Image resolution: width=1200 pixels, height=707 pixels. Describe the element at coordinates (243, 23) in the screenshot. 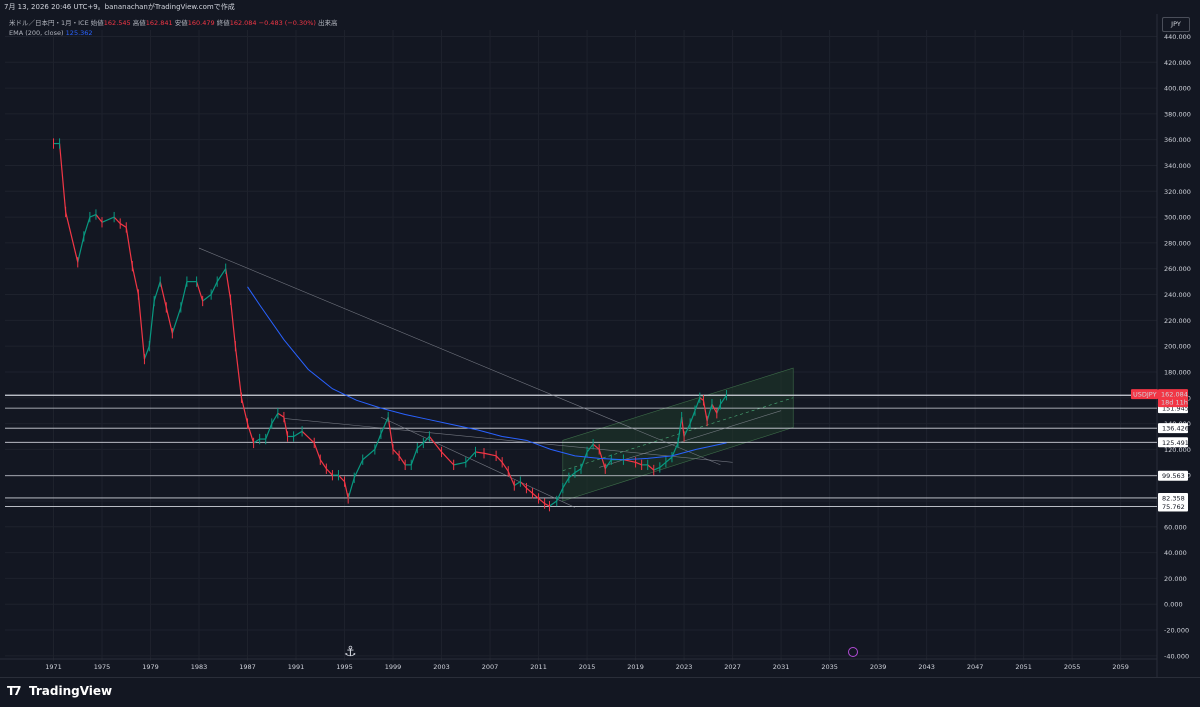

I see `close-value: 162.084` at that location.